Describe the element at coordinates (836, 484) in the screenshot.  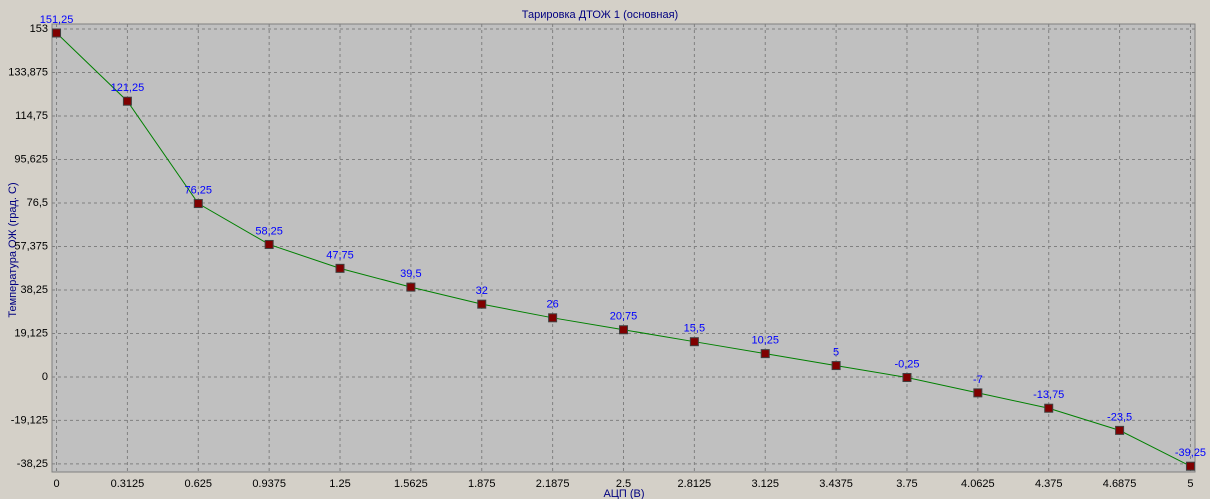
I see `x-tick-label: 3.4375` at that location.